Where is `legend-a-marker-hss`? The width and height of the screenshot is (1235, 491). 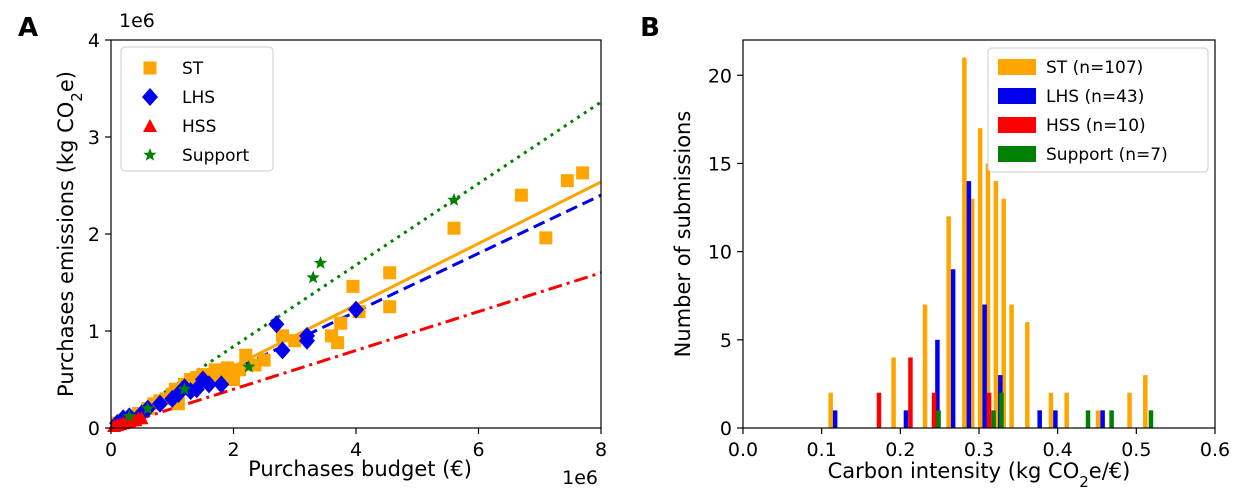 legend-a-marker-hss is located at coordinates (150, 125).